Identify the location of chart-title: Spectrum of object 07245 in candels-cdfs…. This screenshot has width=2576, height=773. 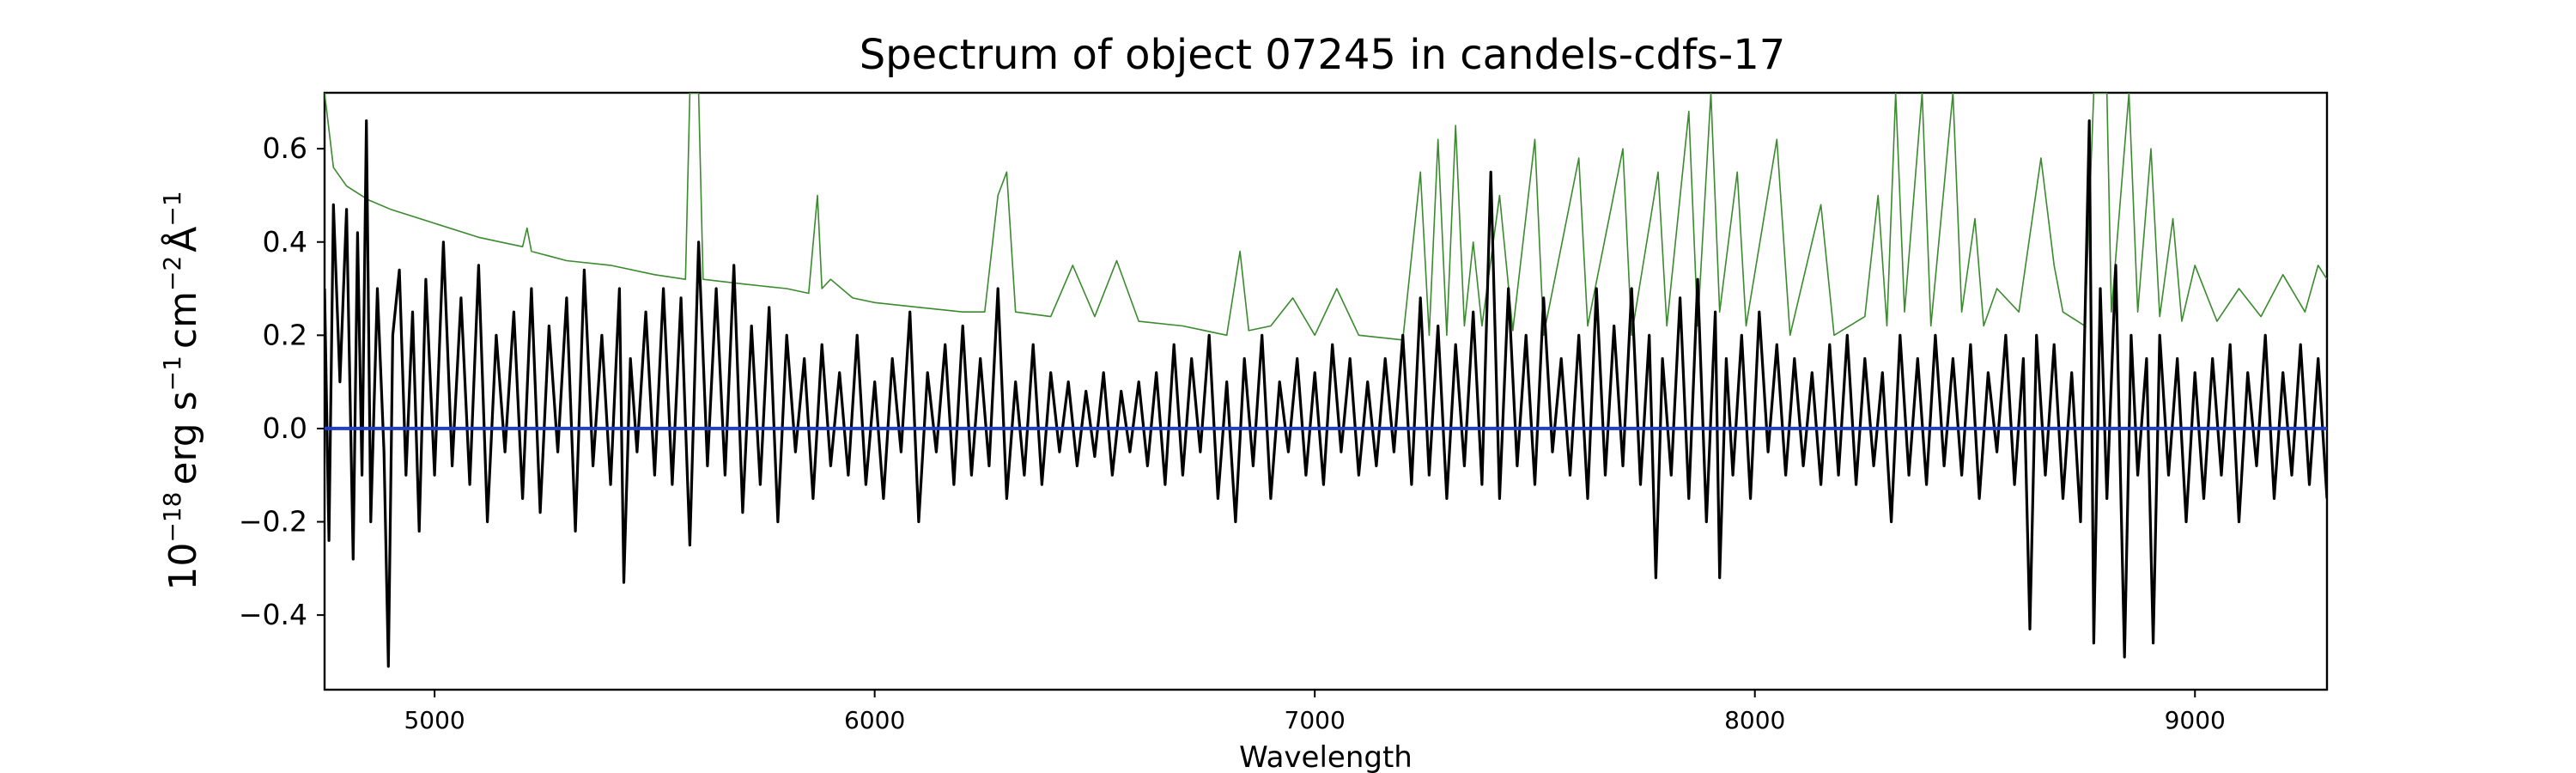
(1323, 55).